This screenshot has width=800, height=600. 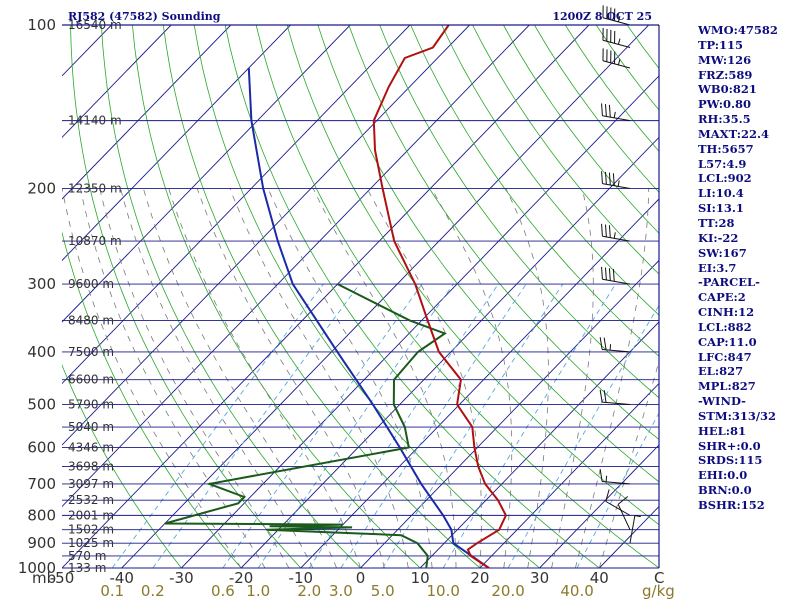 What do you see at coordinates (329, 578) in the screenshot?
I see `temperature-axis: -50 -40 -30 -20 -10 0 10 20 30 40` at bounding box center [329, 578].